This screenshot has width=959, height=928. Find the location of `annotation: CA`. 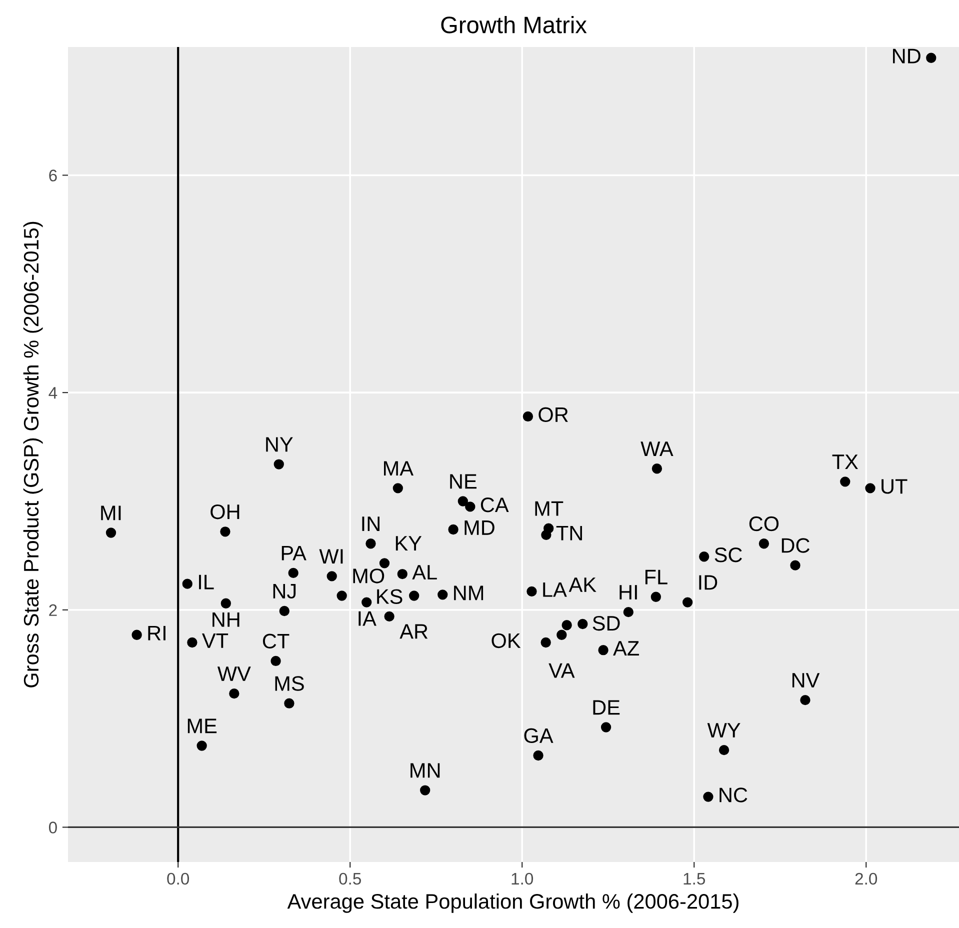

annotation: CA is located at coordinates (494, 505).